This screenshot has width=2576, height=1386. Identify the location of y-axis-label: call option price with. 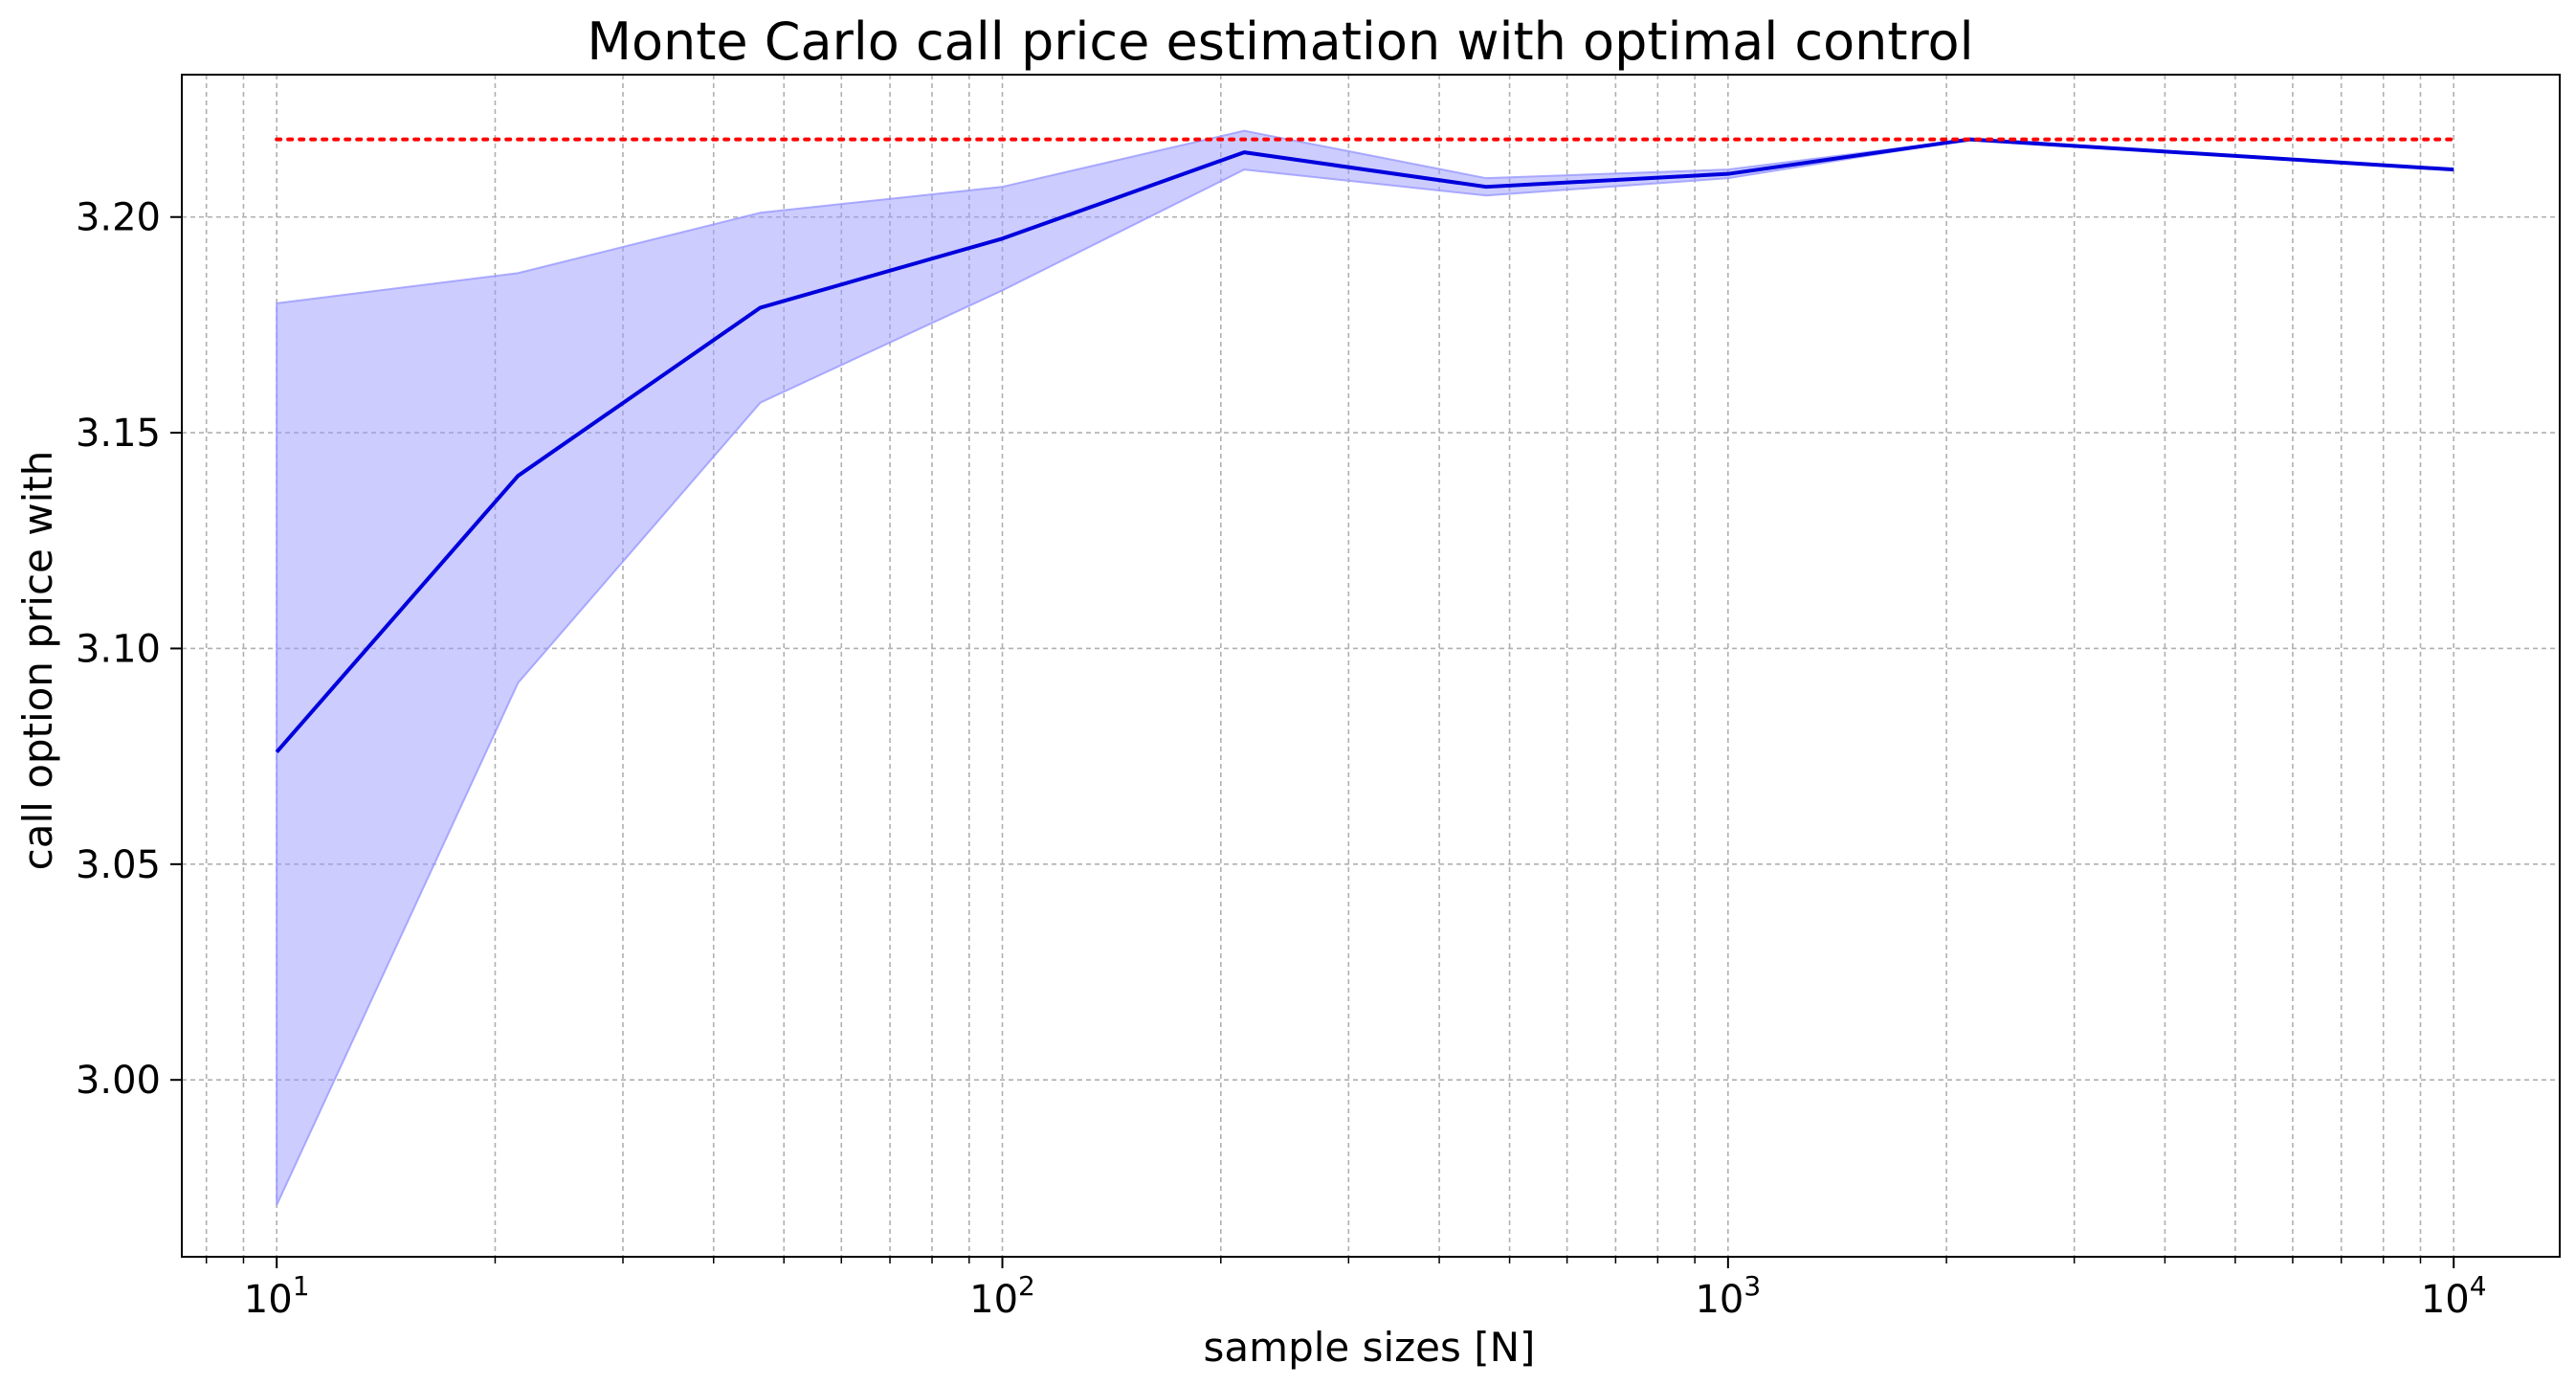
(37, 661).